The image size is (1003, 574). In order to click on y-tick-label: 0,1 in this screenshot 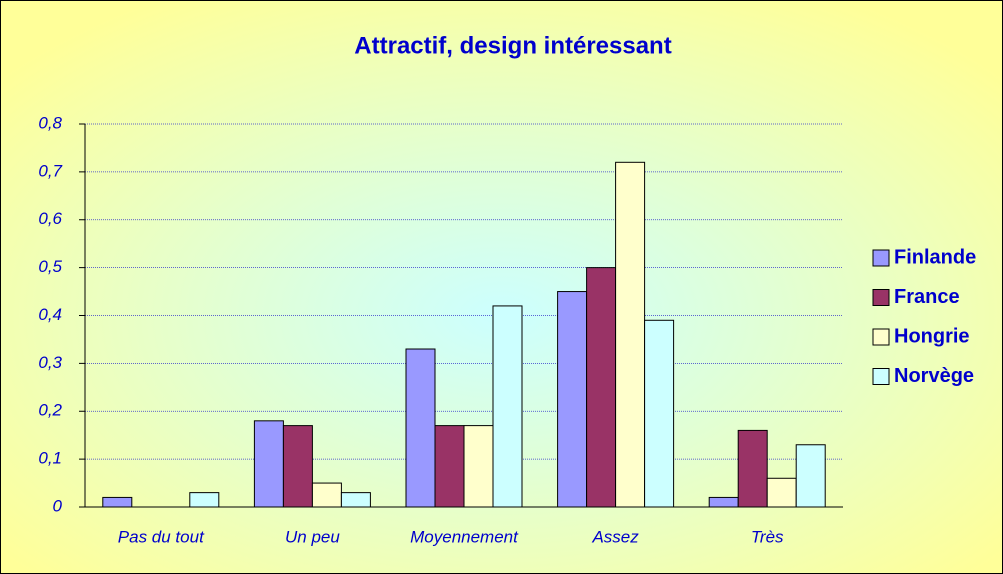, I will do `click(50, 458)`.